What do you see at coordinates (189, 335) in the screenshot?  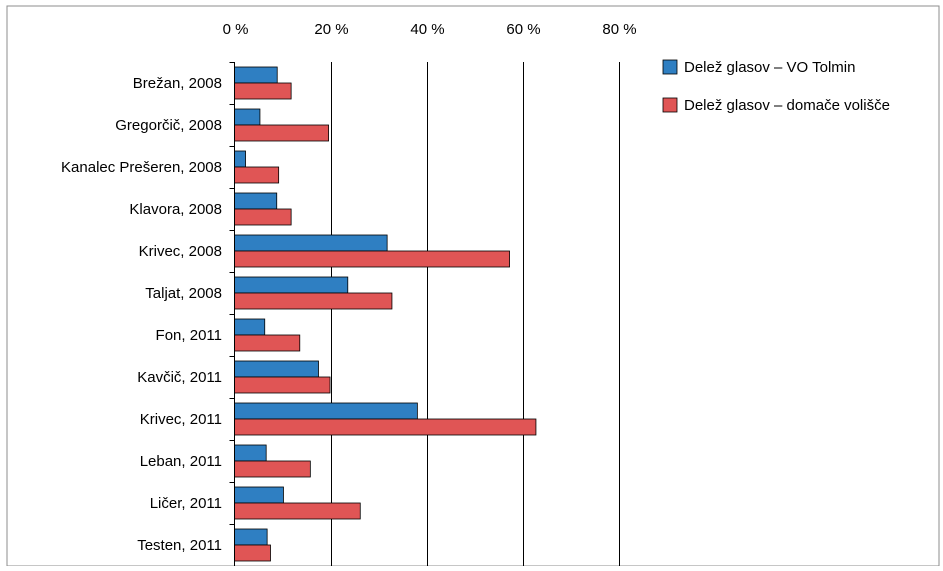 I see `y-category-label: Fon, 2011` at bounding box center [189, 335].